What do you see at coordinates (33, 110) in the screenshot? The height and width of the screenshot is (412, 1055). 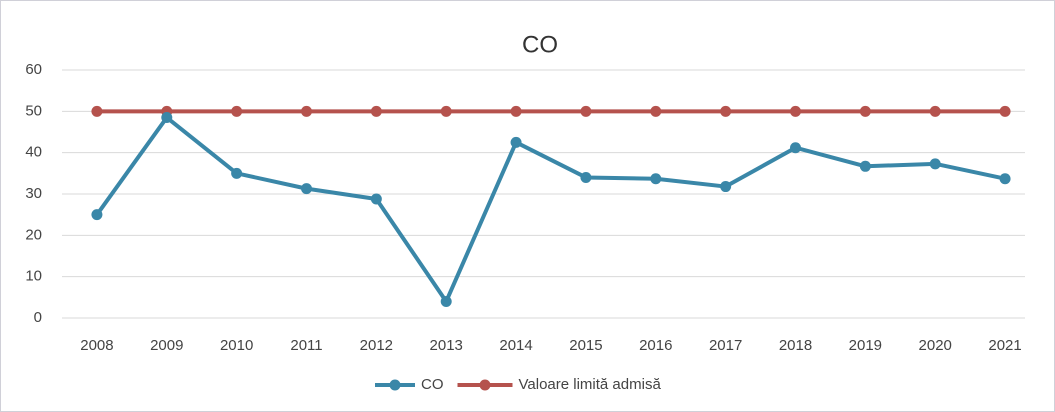 I see `y-tick-label: 50` at bounding box center [33, 110].